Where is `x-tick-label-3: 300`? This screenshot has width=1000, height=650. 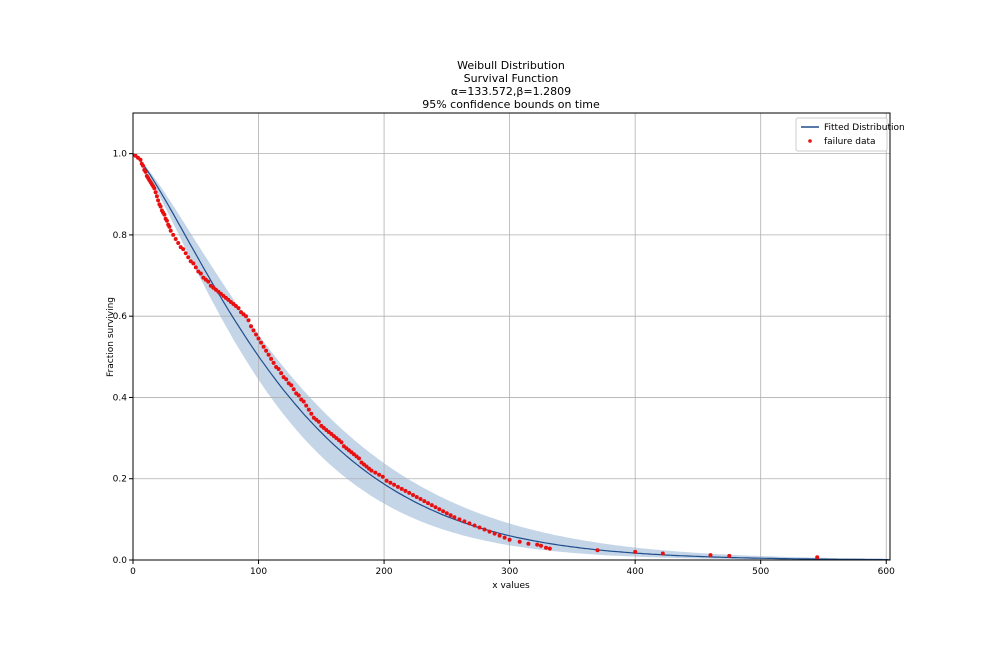
x-tick-label-3: 300 is located at coordinates (509, 572).